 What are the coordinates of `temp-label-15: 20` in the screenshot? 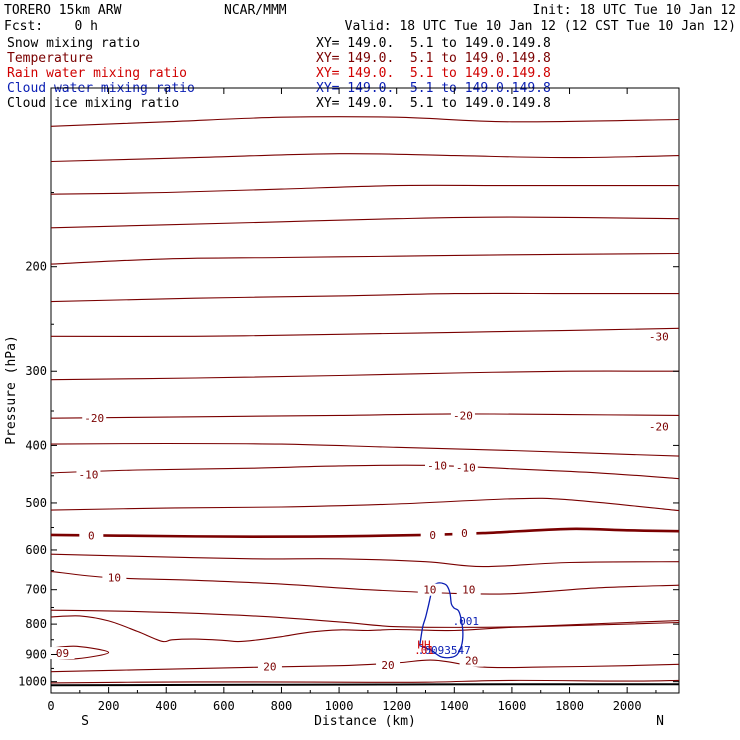 It's located at (471, 661).